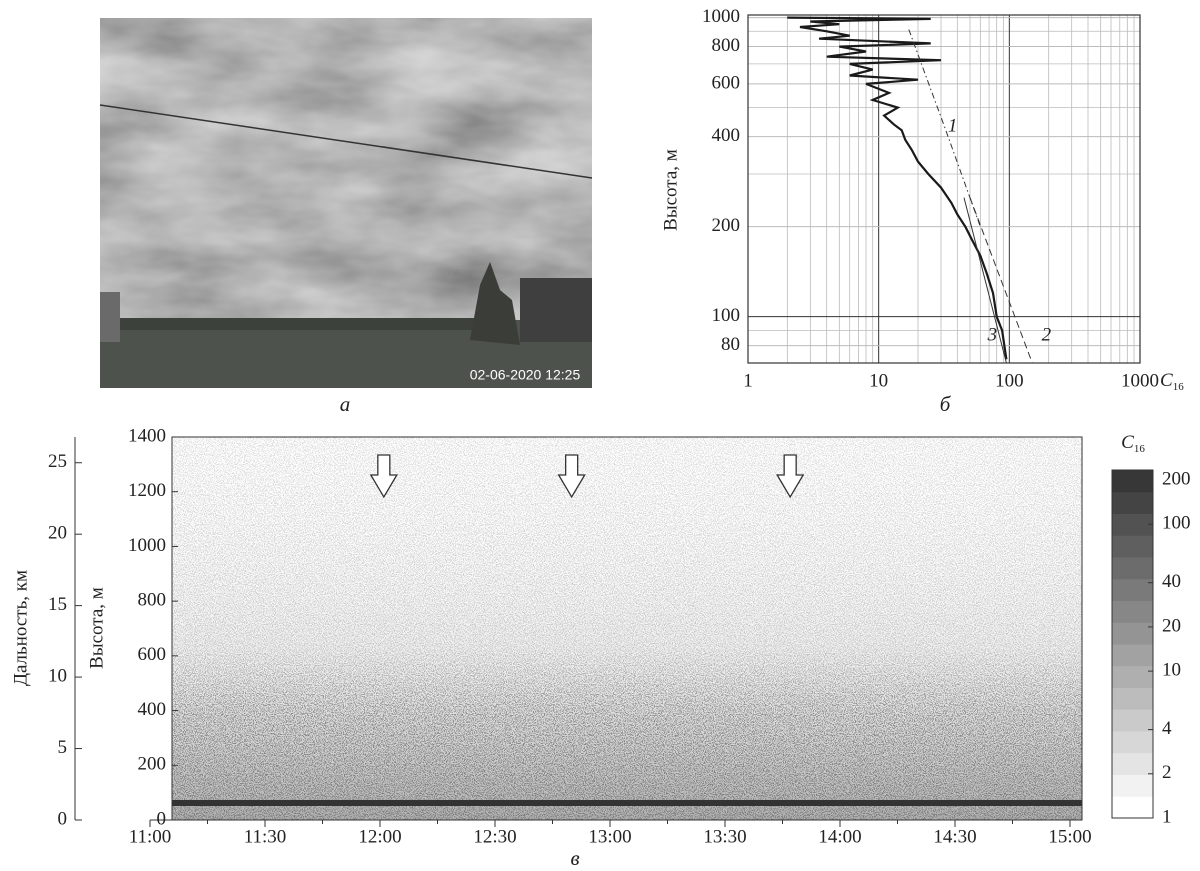 The height and width of the screenshot is (871, 1200). Describe the element at coordinates (1009, 380) in the screenshot. I see `x-tick-label: 100` at that location.